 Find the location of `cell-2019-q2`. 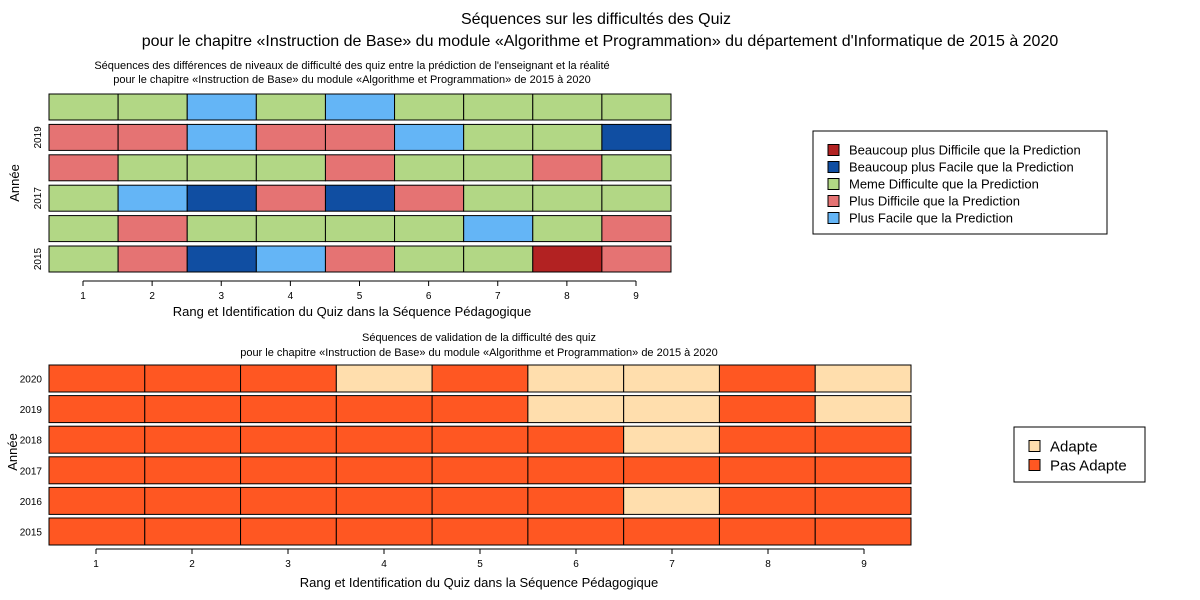

cell-2019-q2 is located at coordinates (152, 137).